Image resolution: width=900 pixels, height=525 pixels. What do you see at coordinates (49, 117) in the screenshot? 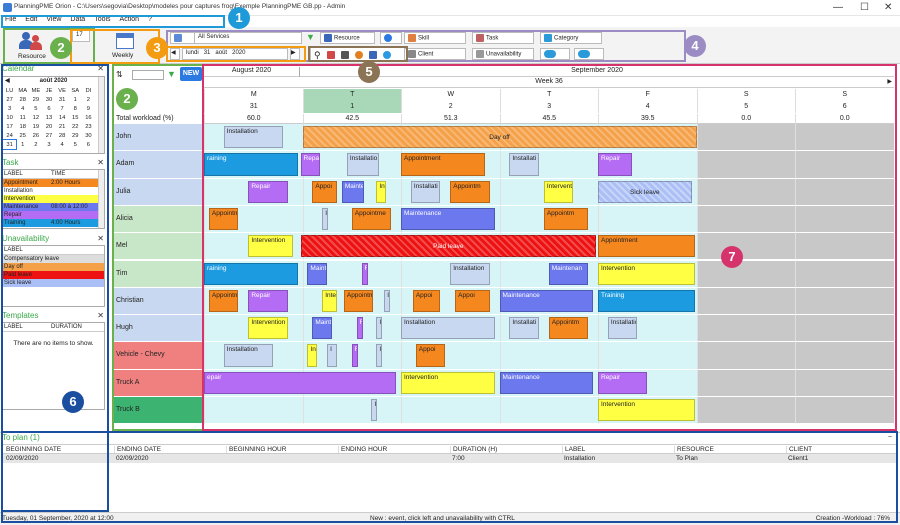
I see `calendar-day: 13` at bounding box center [49, 117].